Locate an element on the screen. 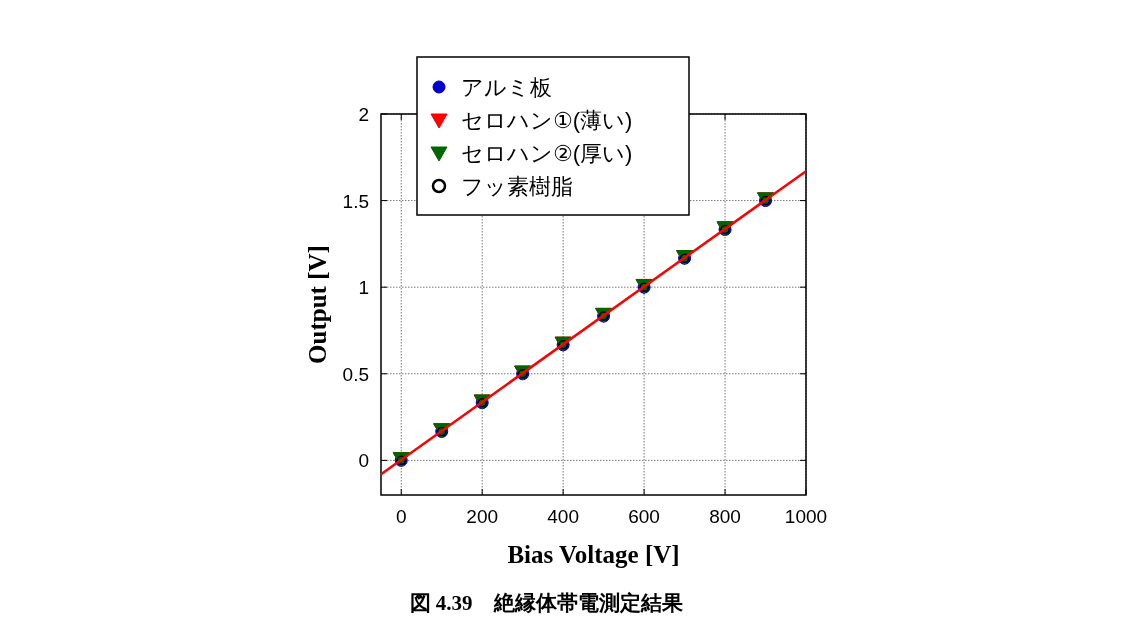 This screenshot has width=1132, height=626. legend-label: フッ素樹脂 is located at coordinates (517, 186).